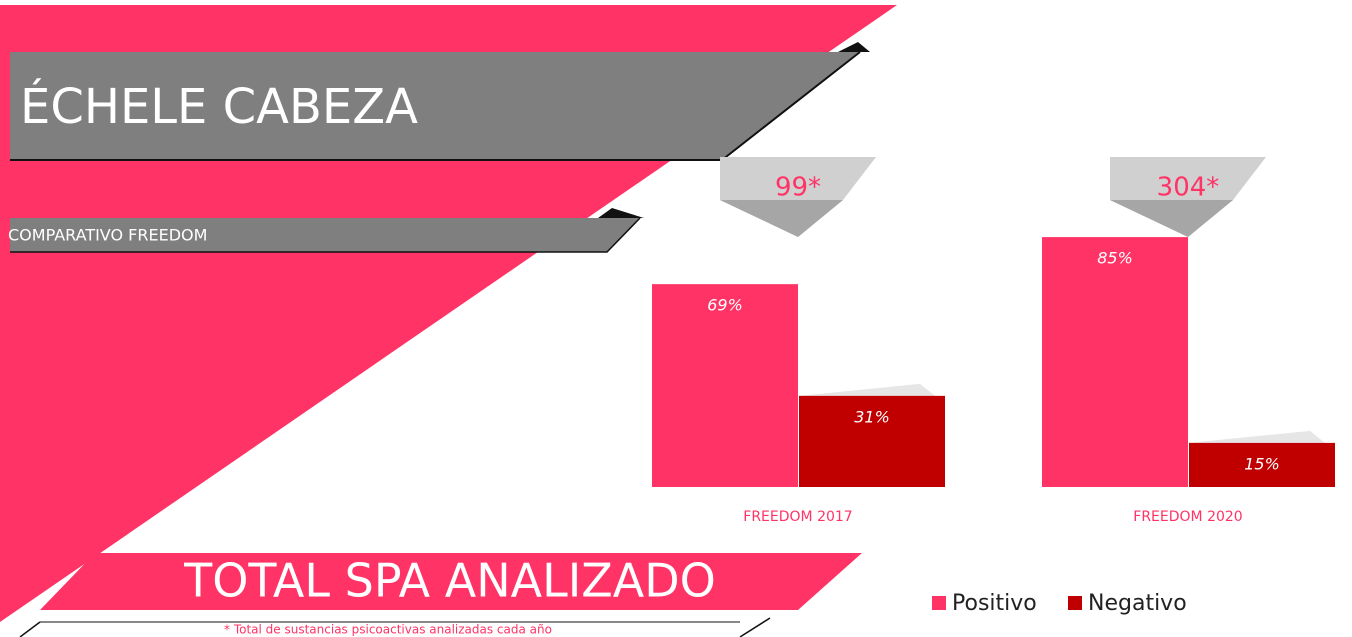  I want to click on title-band, so click(435, 106).